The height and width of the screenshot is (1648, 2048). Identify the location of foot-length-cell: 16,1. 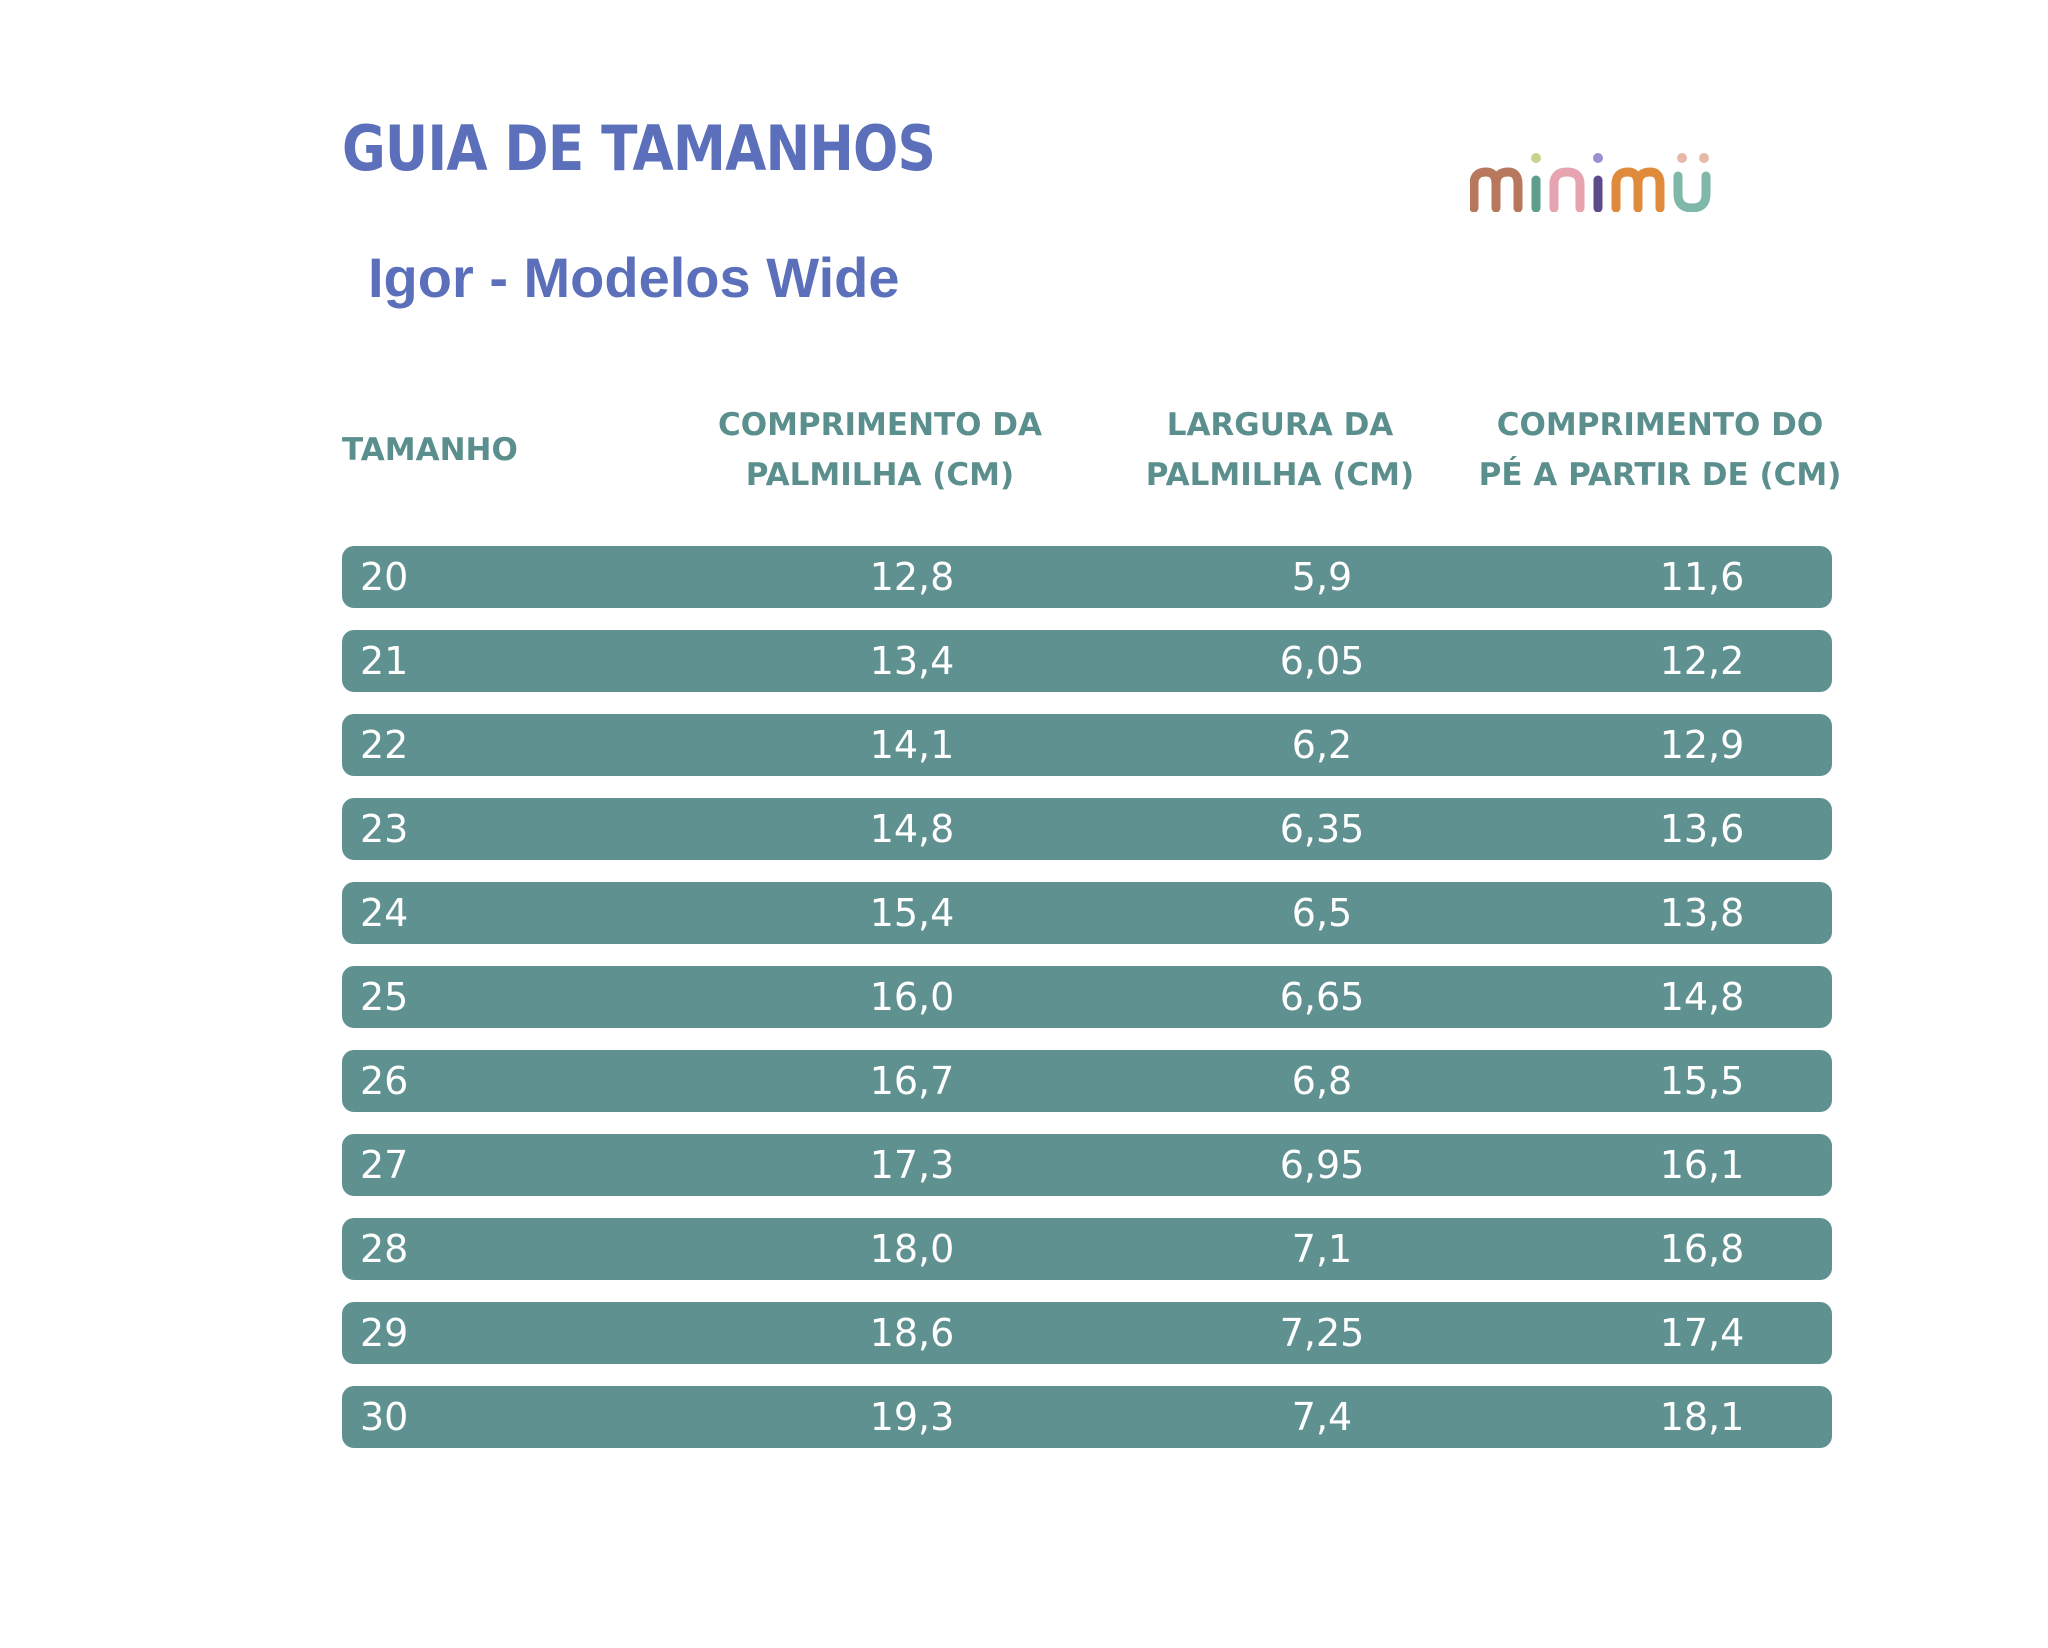
(1702, 1165).